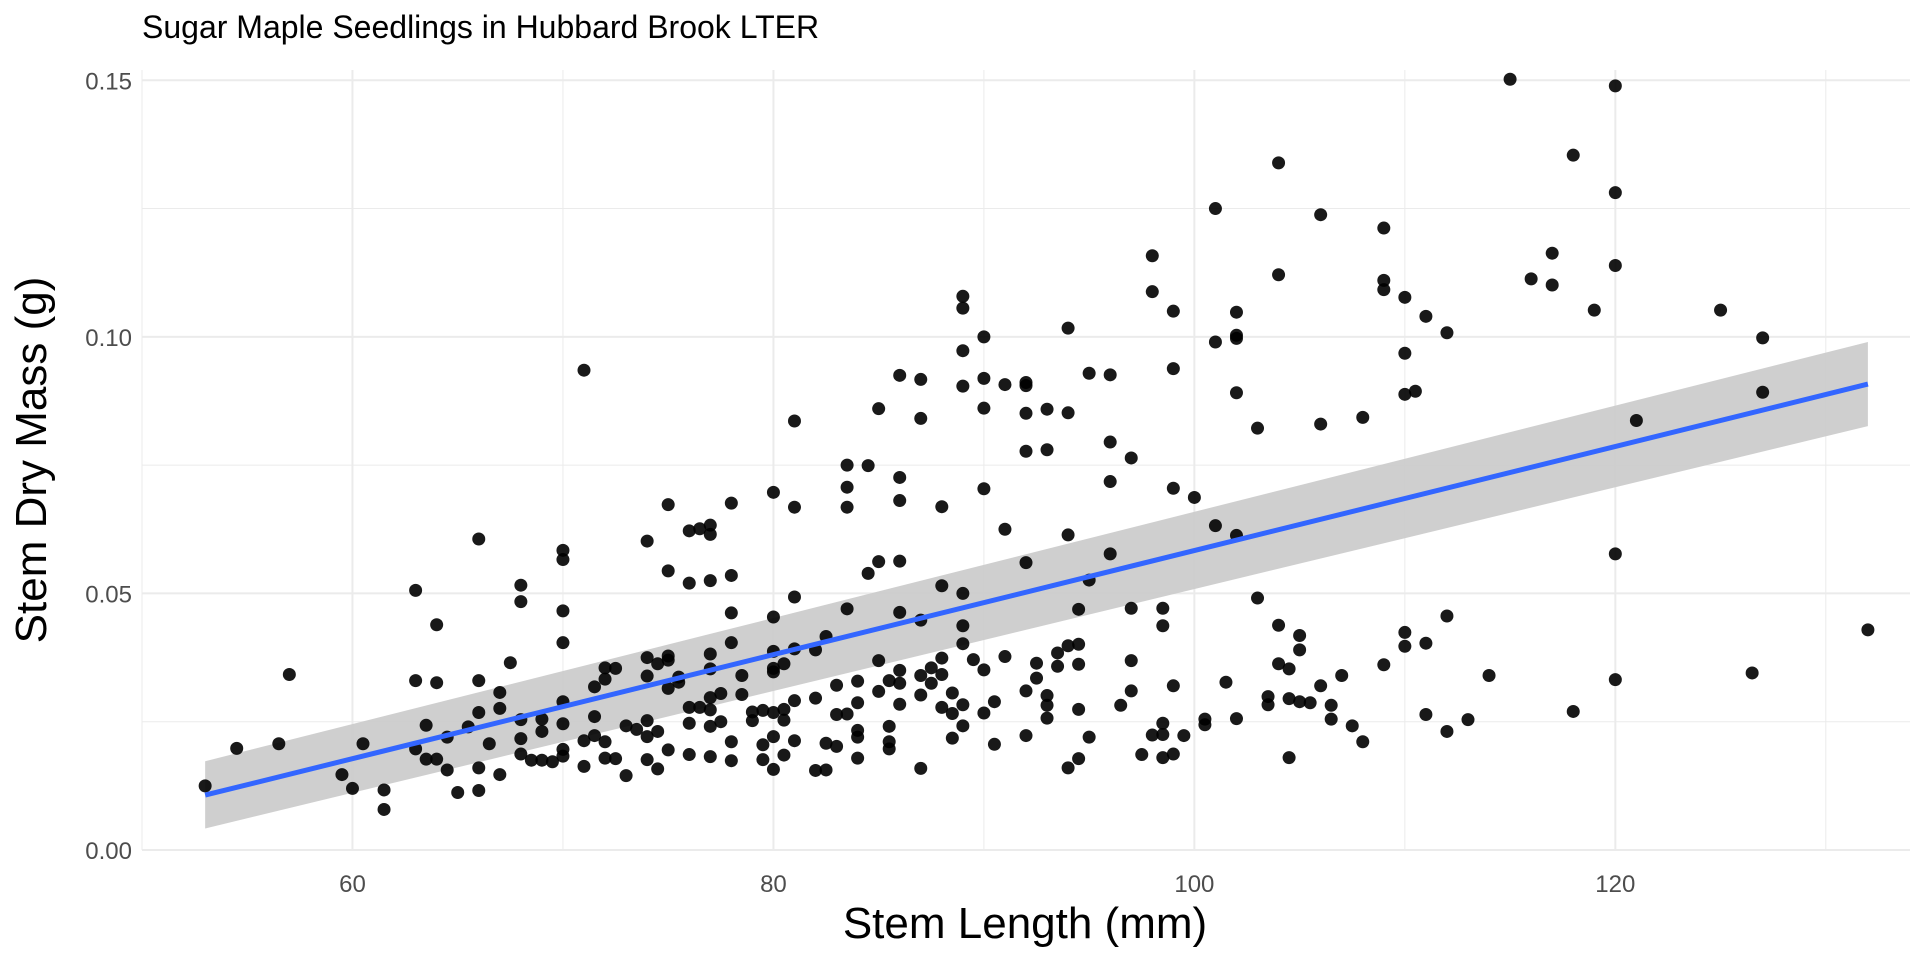 Image resolution: width=1920 pixels, height=960 pixels. Describe the element at coordinates (987, 884) in the screenshot. I see `x-axis-tick-labels: 60 80 100 120` at that location.